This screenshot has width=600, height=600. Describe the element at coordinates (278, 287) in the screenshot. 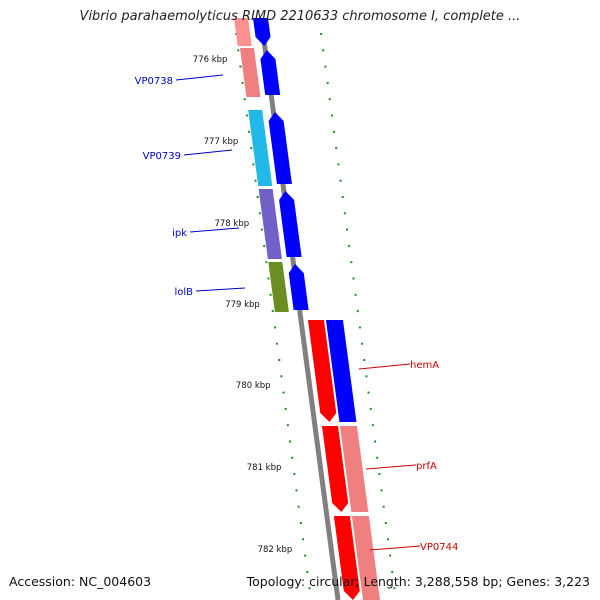

I see `gene-feature-lolB` at that location.